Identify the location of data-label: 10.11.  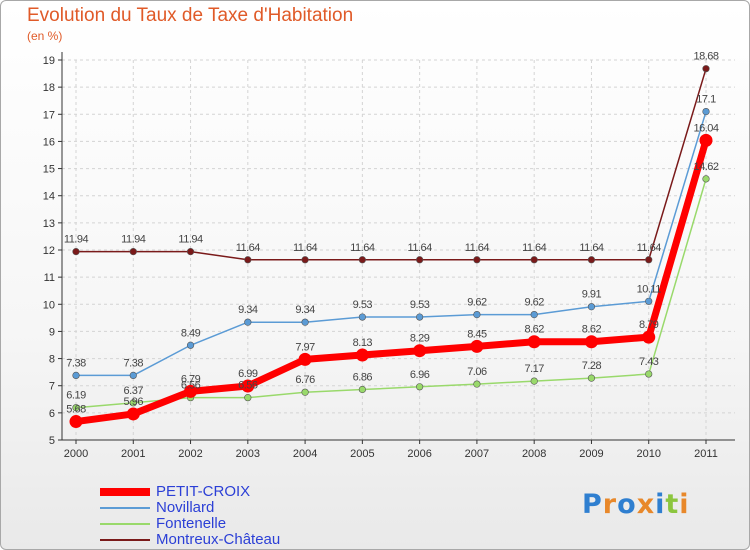
(649, 289).